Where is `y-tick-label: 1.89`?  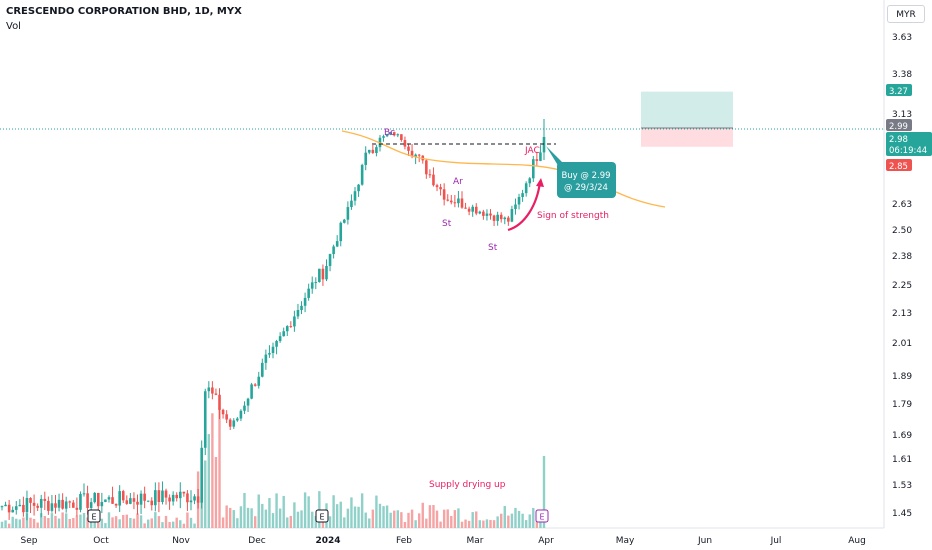
y-tick-label: 1.89 is located at coordinates (902, 377).